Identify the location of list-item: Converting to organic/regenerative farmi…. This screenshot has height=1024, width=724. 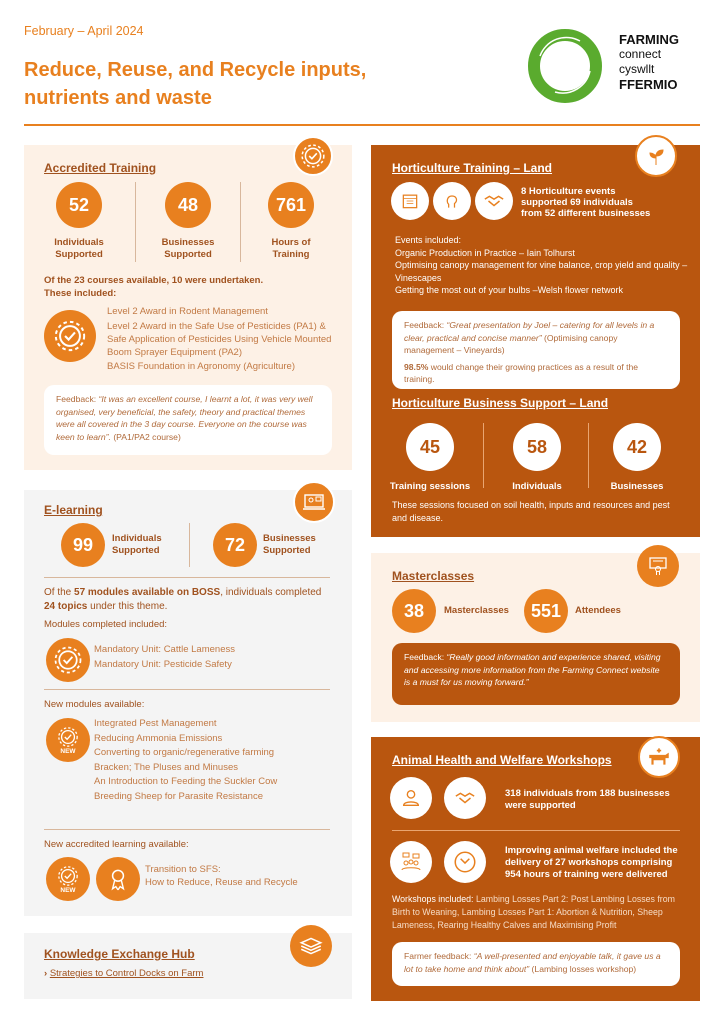
(184, 752).